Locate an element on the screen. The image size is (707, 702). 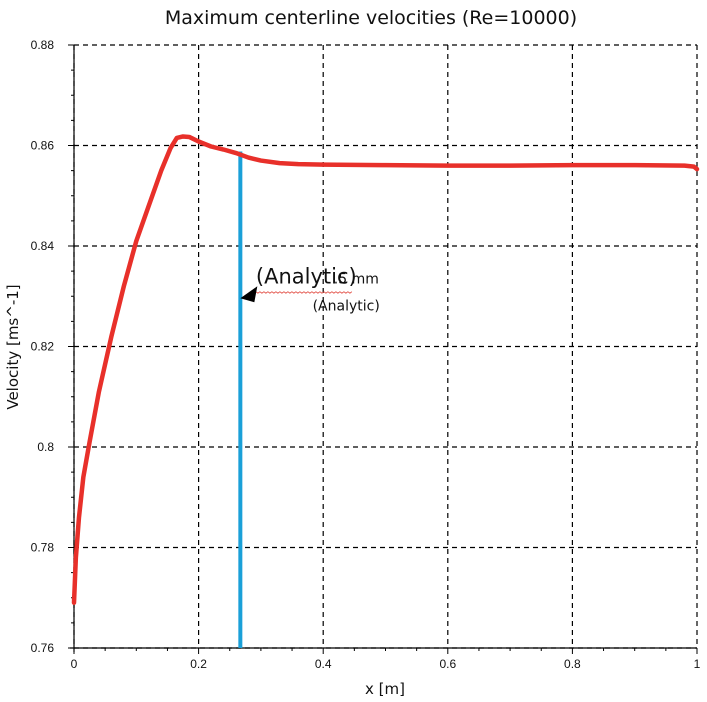
x-tick-labels: 0 0.2 0.4 0.6 0.8 1 is located at coordinates (386, 664).